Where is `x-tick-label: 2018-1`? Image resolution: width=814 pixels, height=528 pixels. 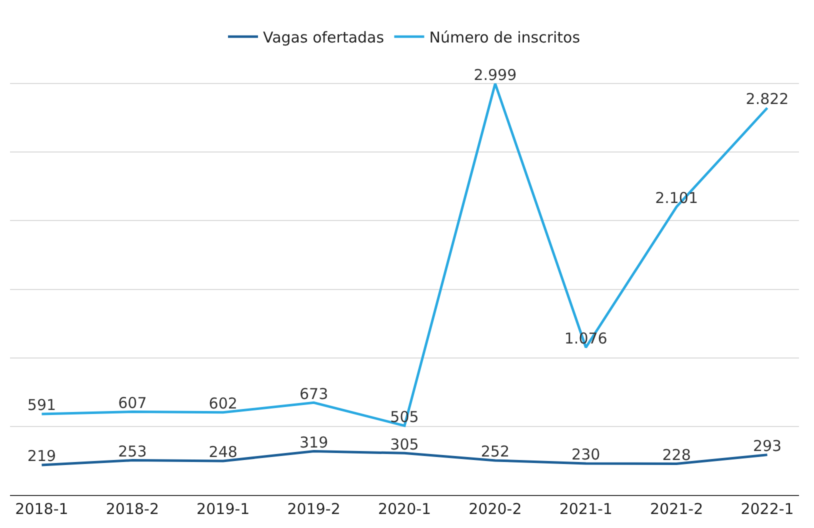 x-tick-label: 2018-1 is located at coordinates (41, 509).